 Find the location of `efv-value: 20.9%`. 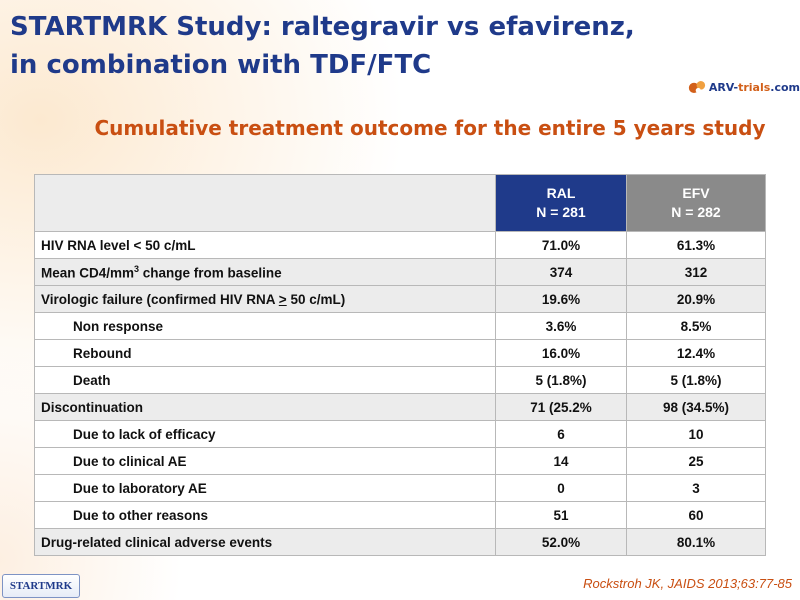

efv-value: 20.9% is located at coordinates (696, 299).